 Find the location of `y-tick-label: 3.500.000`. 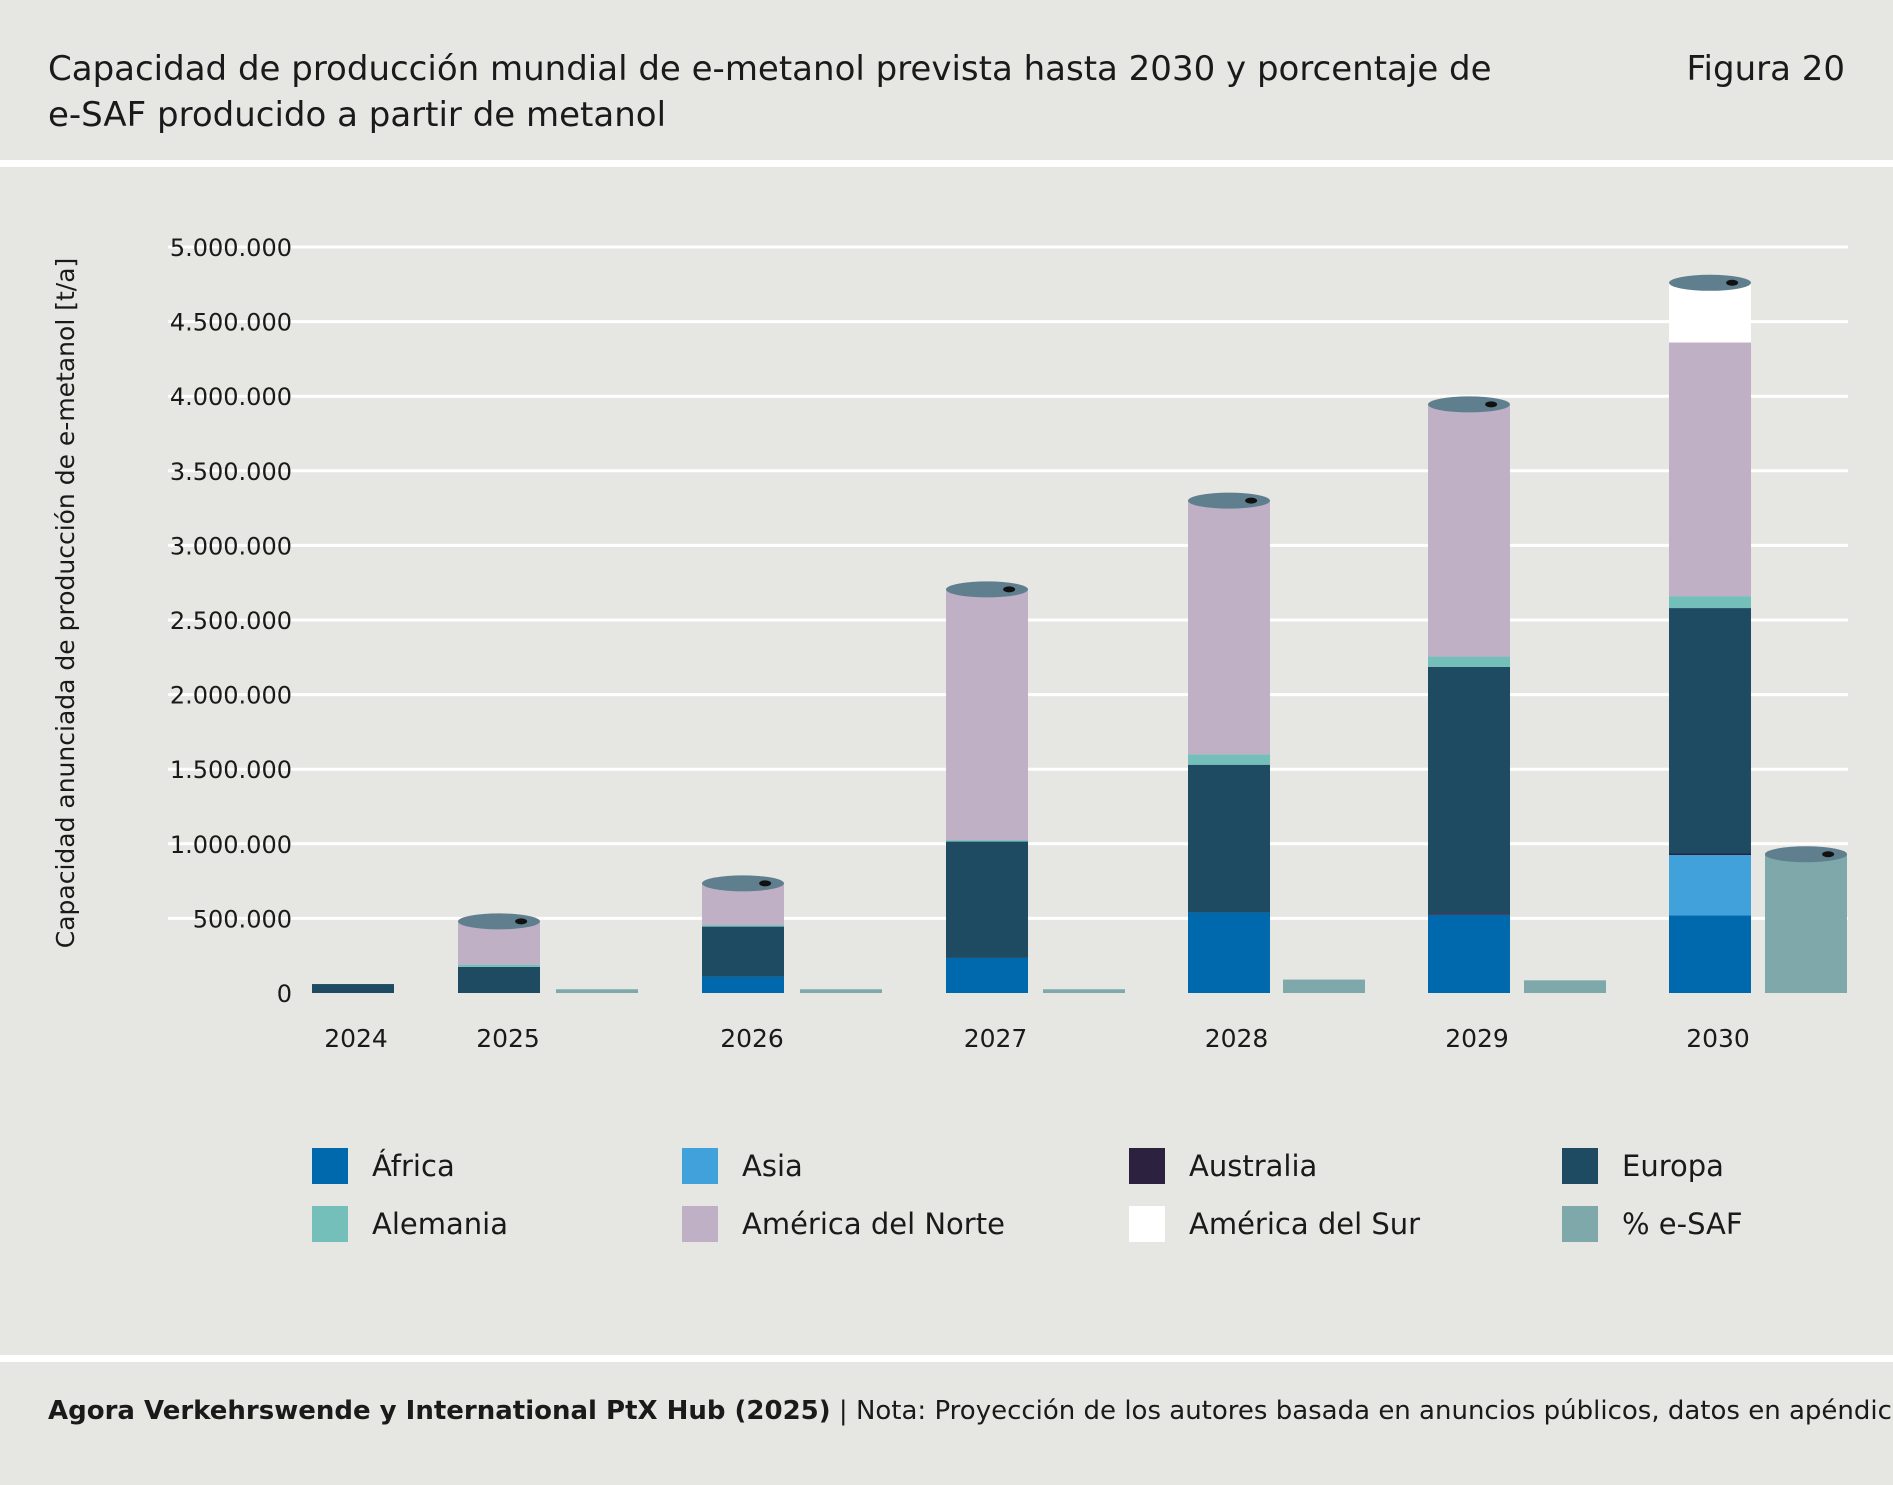

y-tick-label: 3.500.000 is located at coordinates (231, 472).